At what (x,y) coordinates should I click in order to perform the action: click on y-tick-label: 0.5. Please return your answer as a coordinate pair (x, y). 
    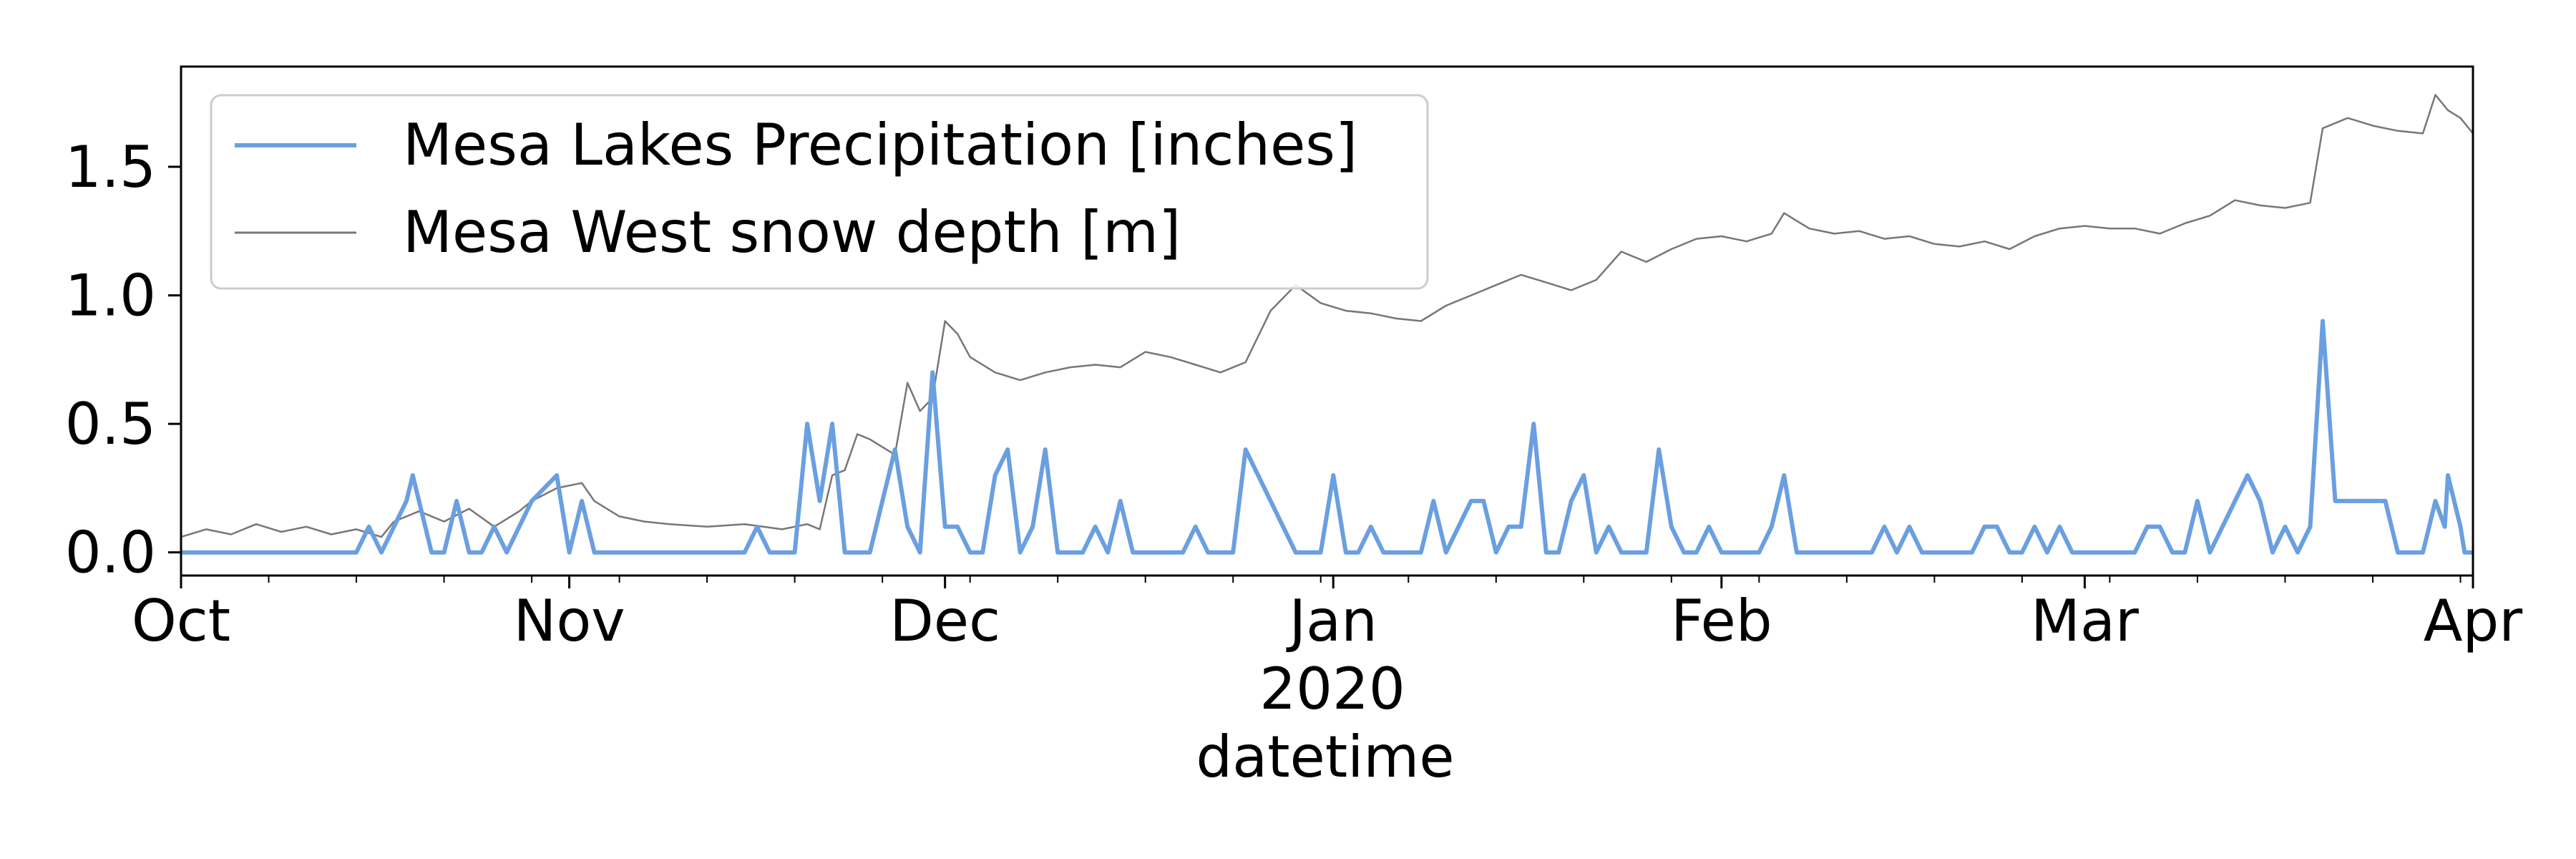
    Looking at the image, I should click on (110, 424).